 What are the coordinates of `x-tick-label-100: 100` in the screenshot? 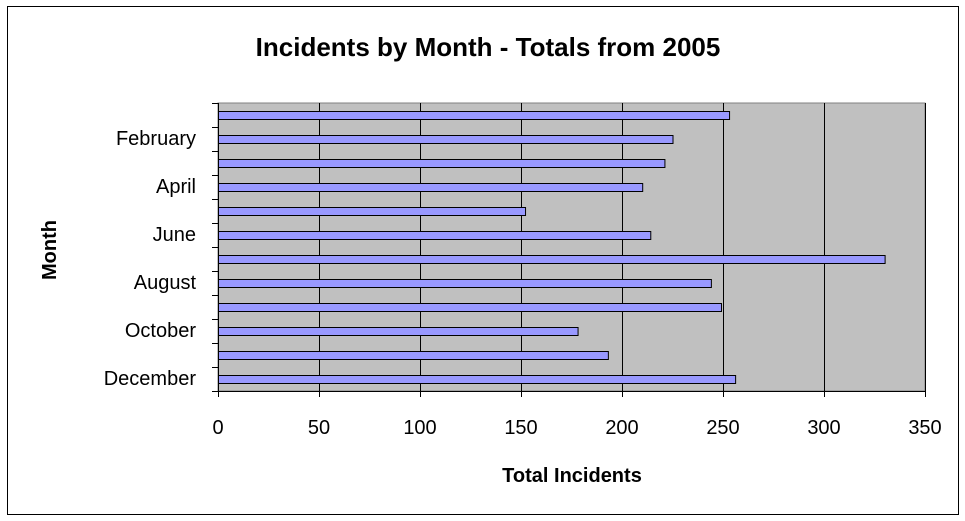 It's located at (419, 428).